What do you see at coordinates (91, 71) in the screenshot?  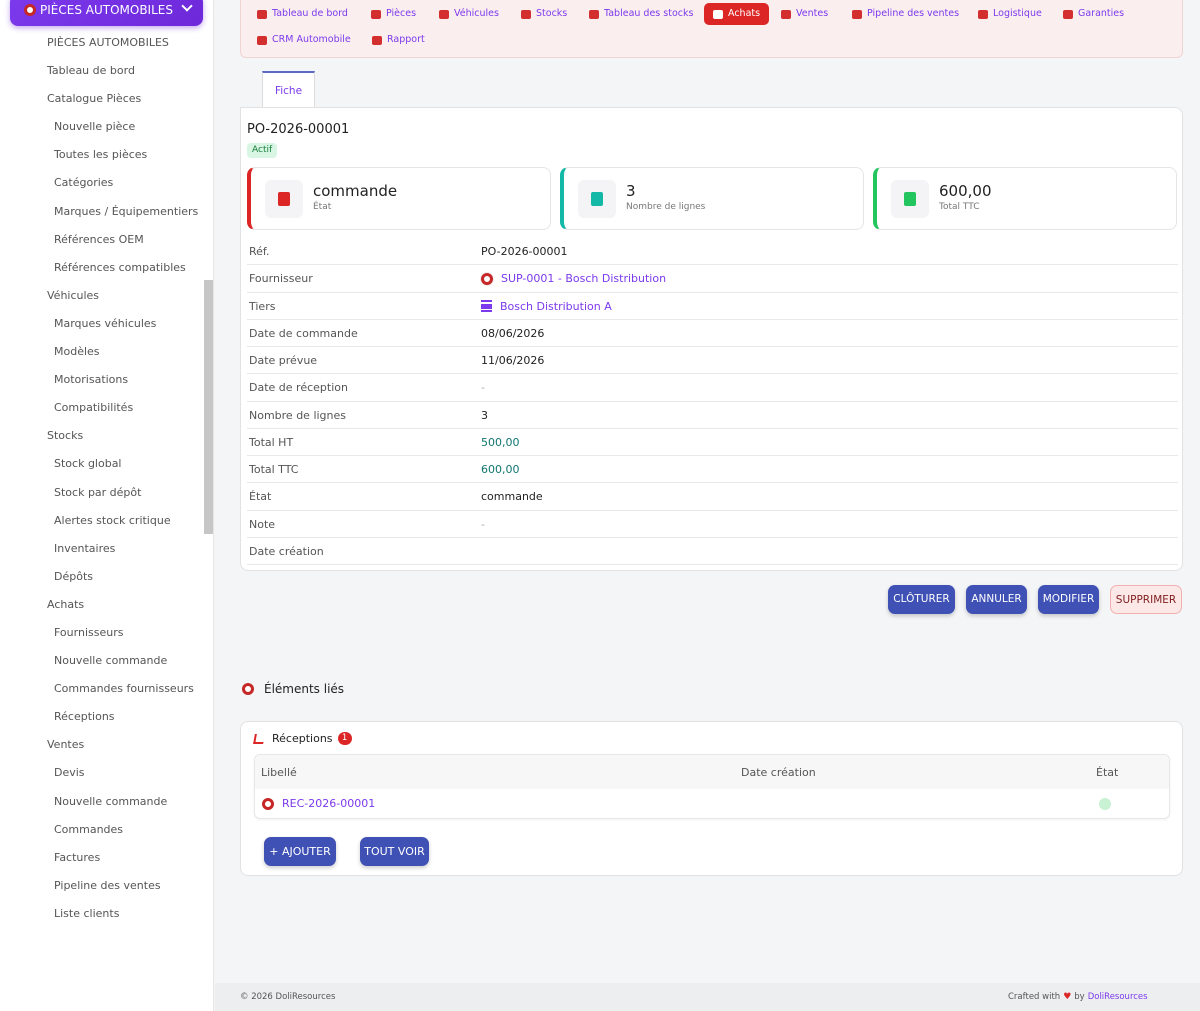 I see `sidebar-item: Tableau de bord` at bounding box center [91, 71].